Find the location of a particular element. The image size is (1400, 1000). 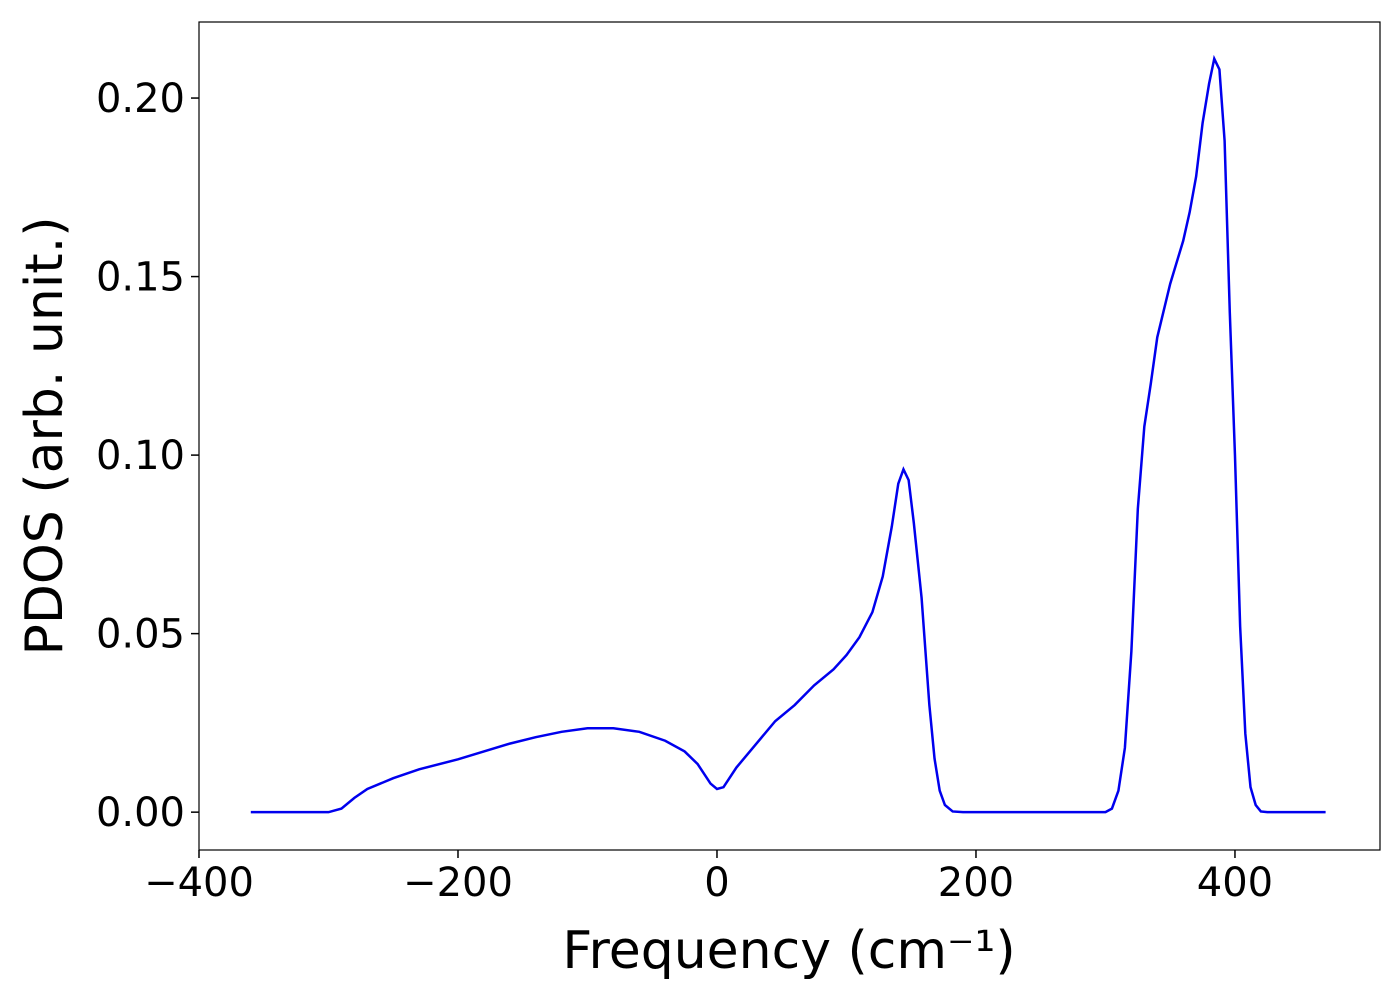

x-tick-label: −400 is located at coordinates (199, 883).